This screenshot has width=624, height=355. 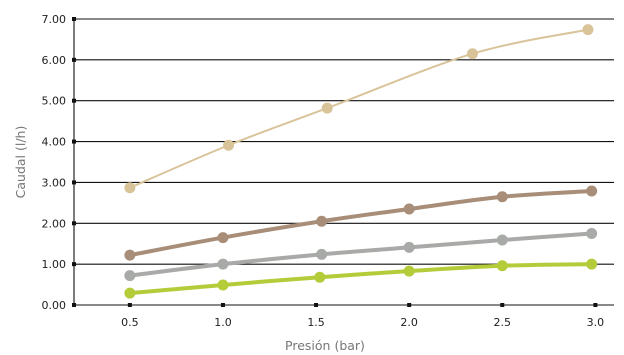 What do you see at coordinates (54, 223) in the screenshot?
I see `y-tick-label: 2.00` at bounding box center [54, 223].